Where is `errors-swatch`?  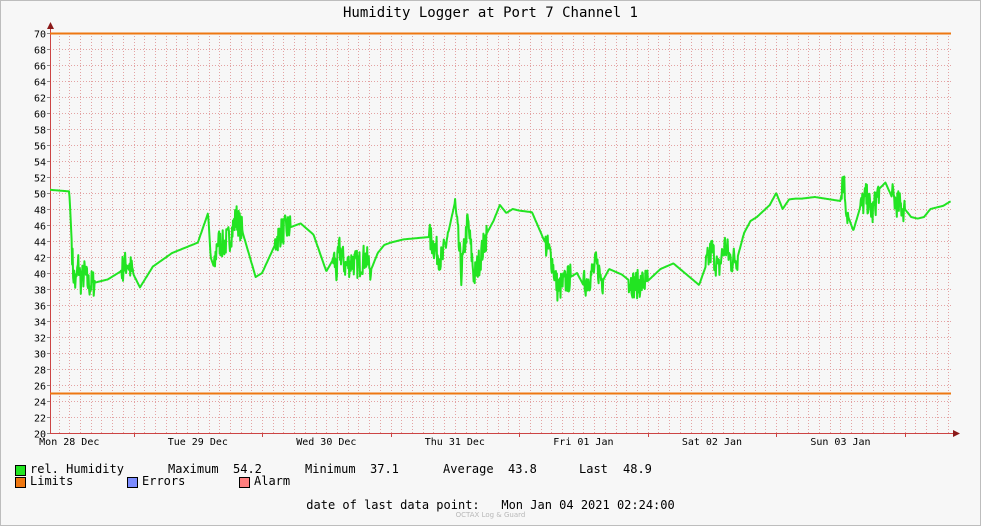 errors-swatch is located at coordinates (132, 482).